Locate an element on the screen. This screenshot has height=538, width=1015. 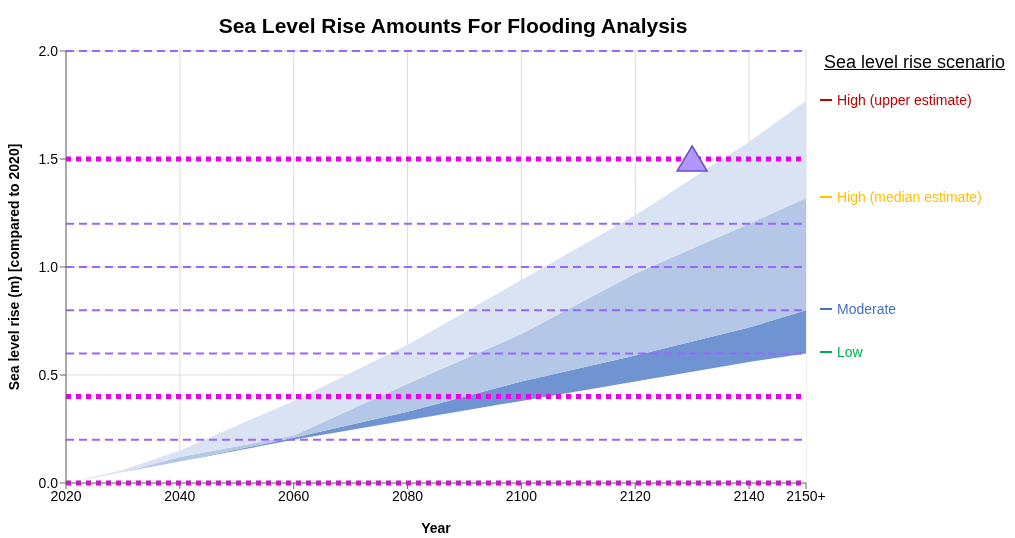
text: Low is located at coordinates (849, 352).